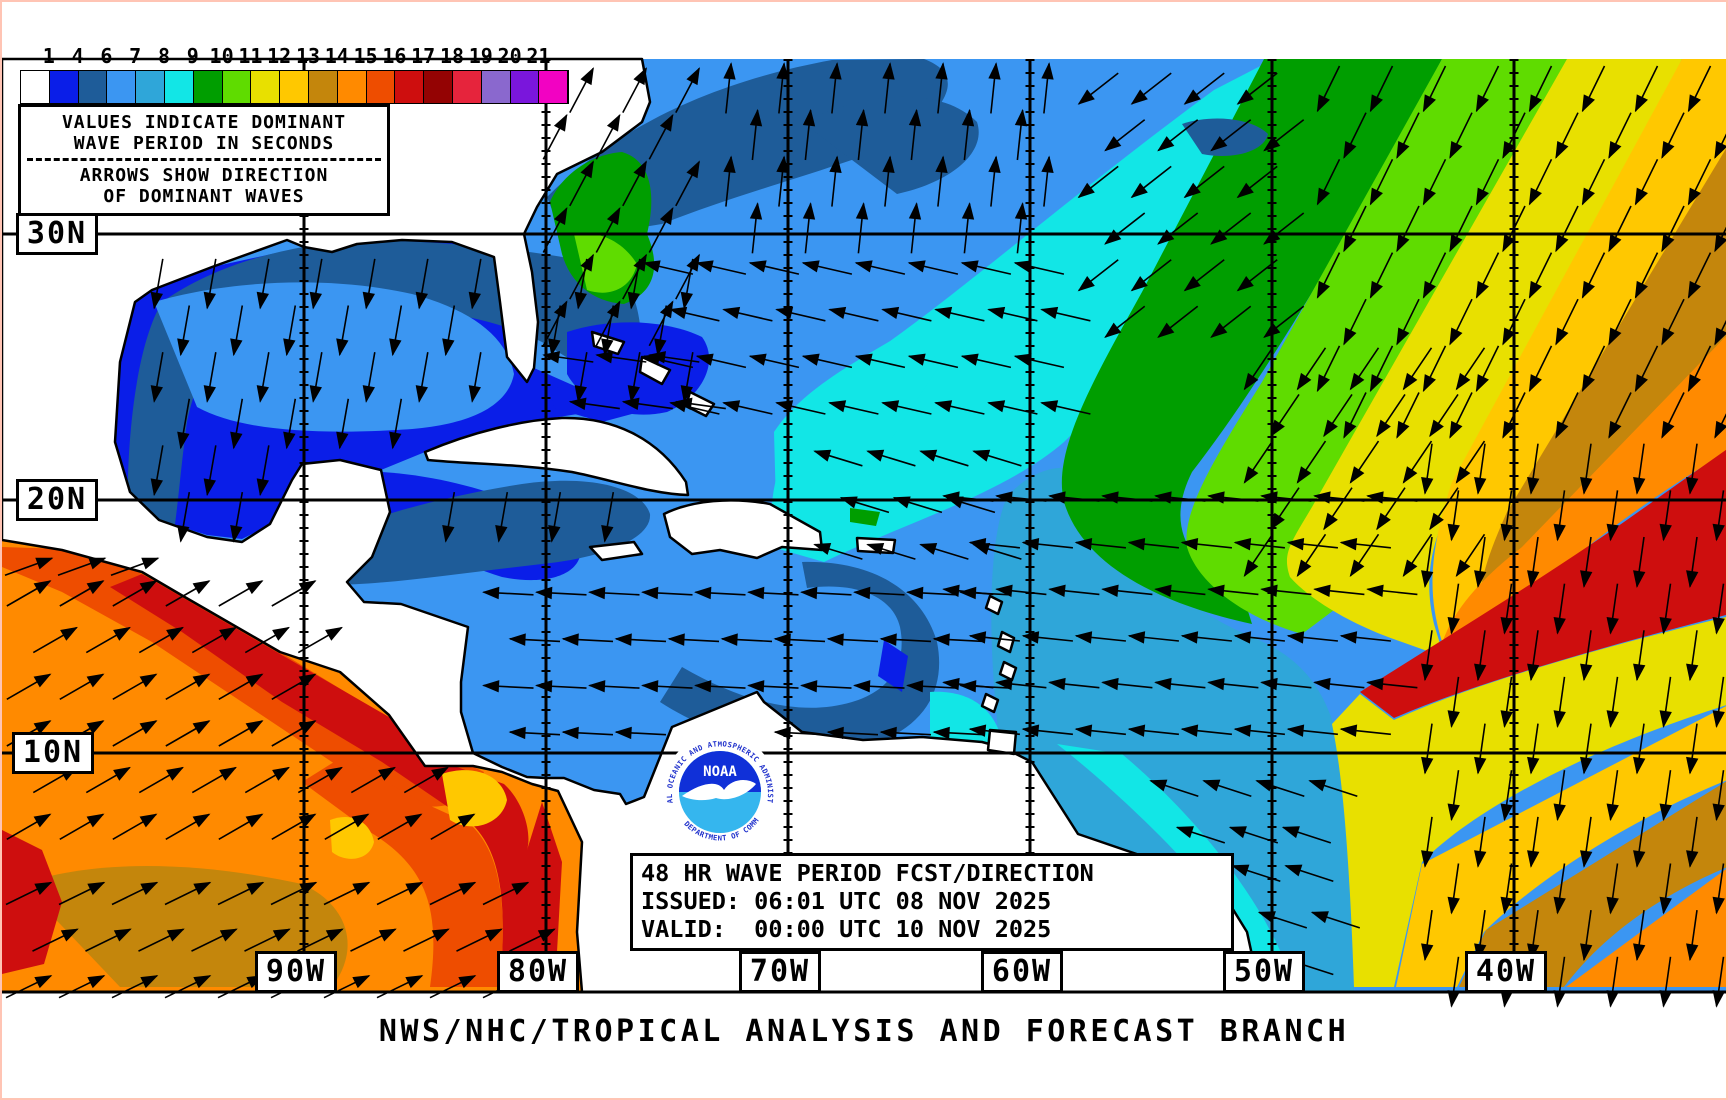 This screenshot has width=1728, height=1100. What do you see at coordinates (525, 87) in the screenshot?
I see `colorbar-cell-violet` at bounding box center [525, 87].